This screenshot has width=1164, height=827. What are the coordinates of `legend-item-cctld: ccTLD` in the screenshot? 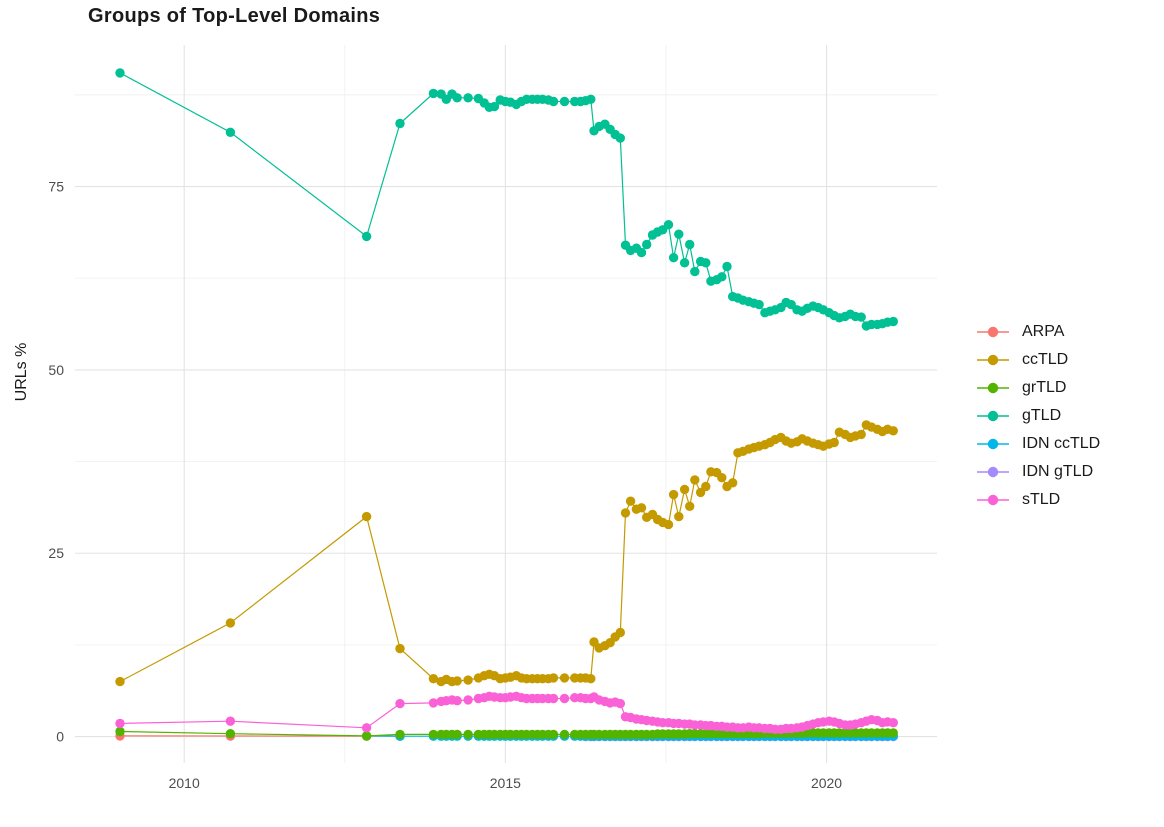 It's located at (1038, 360).